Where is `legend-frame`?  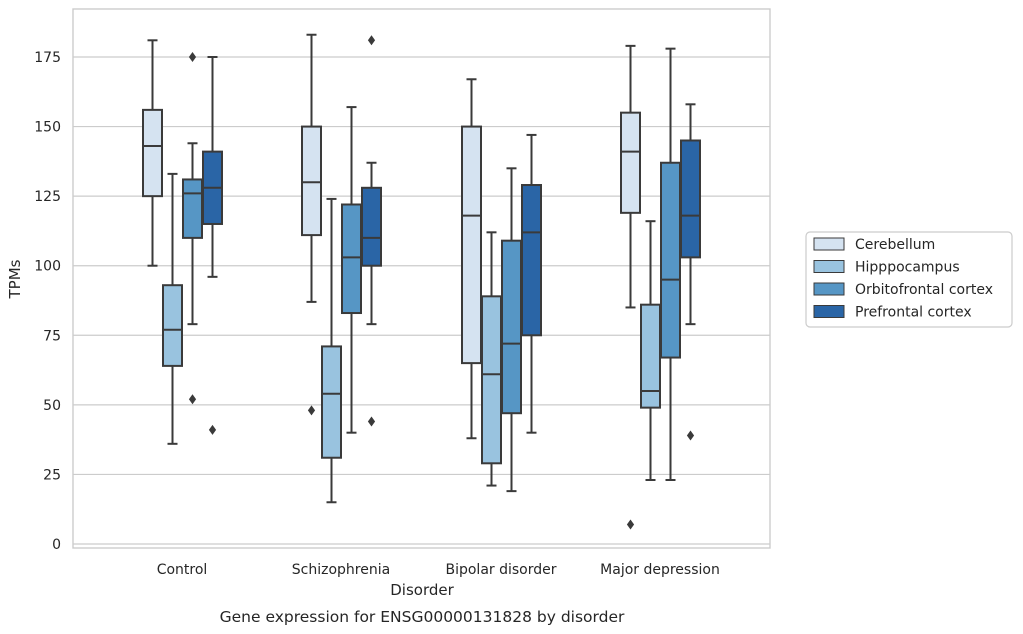
legend-frame is located at coordinates (909, 279).